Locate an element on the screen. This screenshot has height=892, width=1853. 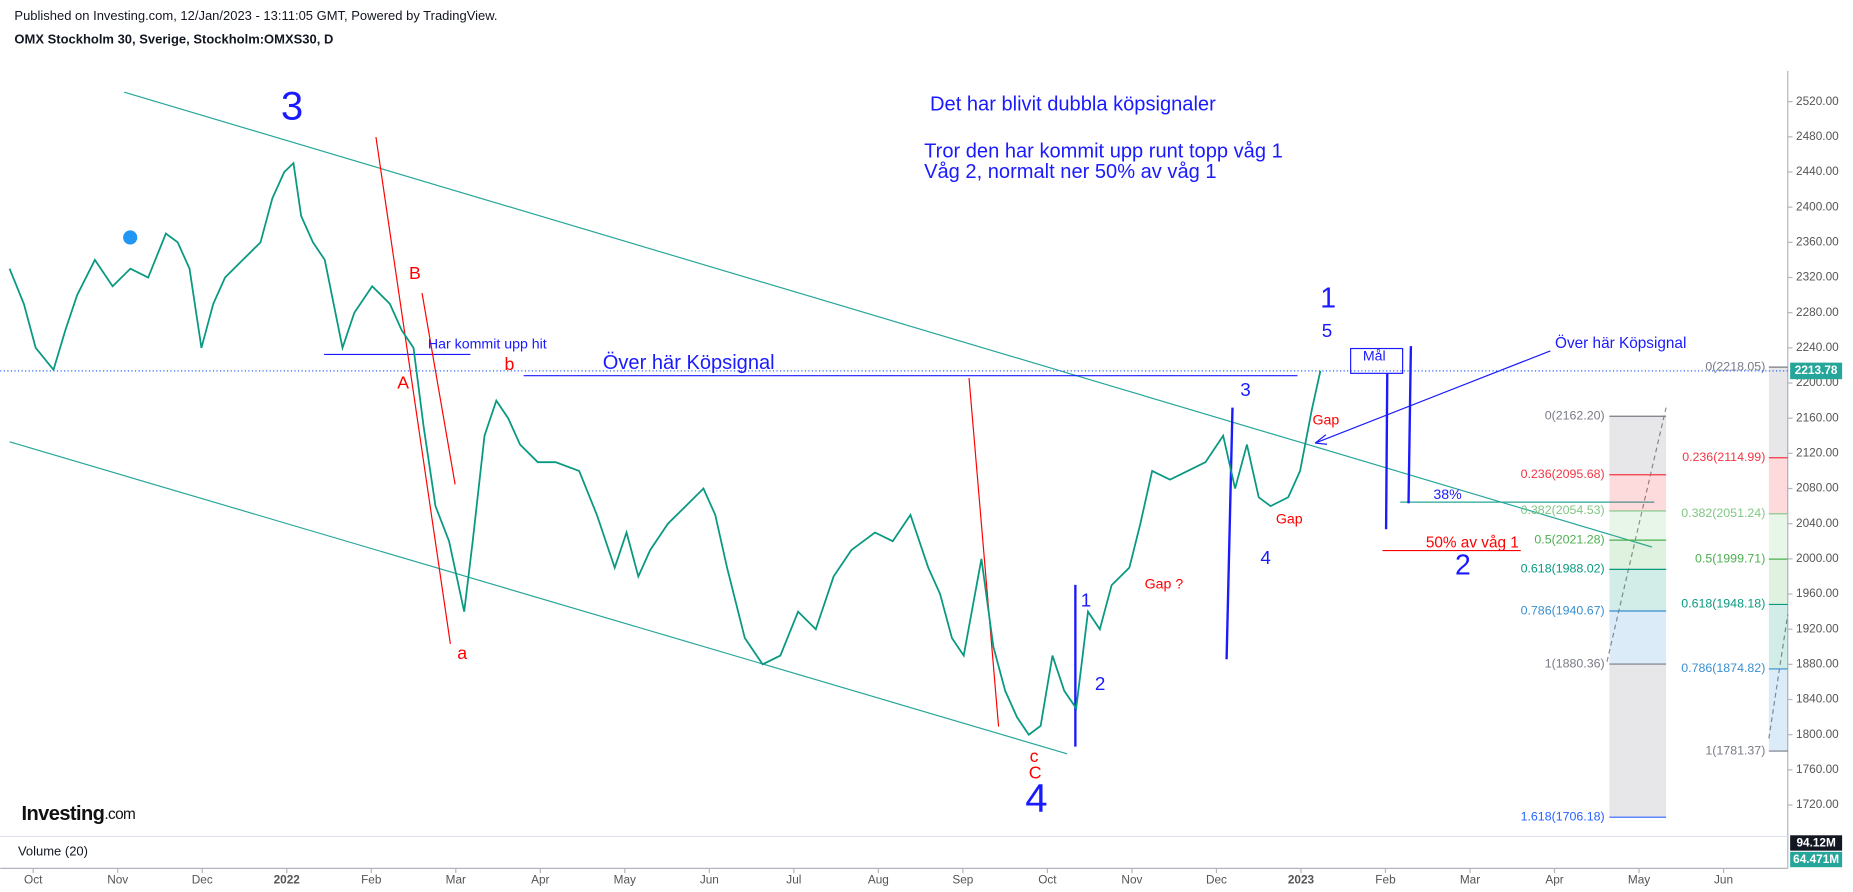
volume-last: 64.471M is located at coordinates (1816, 859).